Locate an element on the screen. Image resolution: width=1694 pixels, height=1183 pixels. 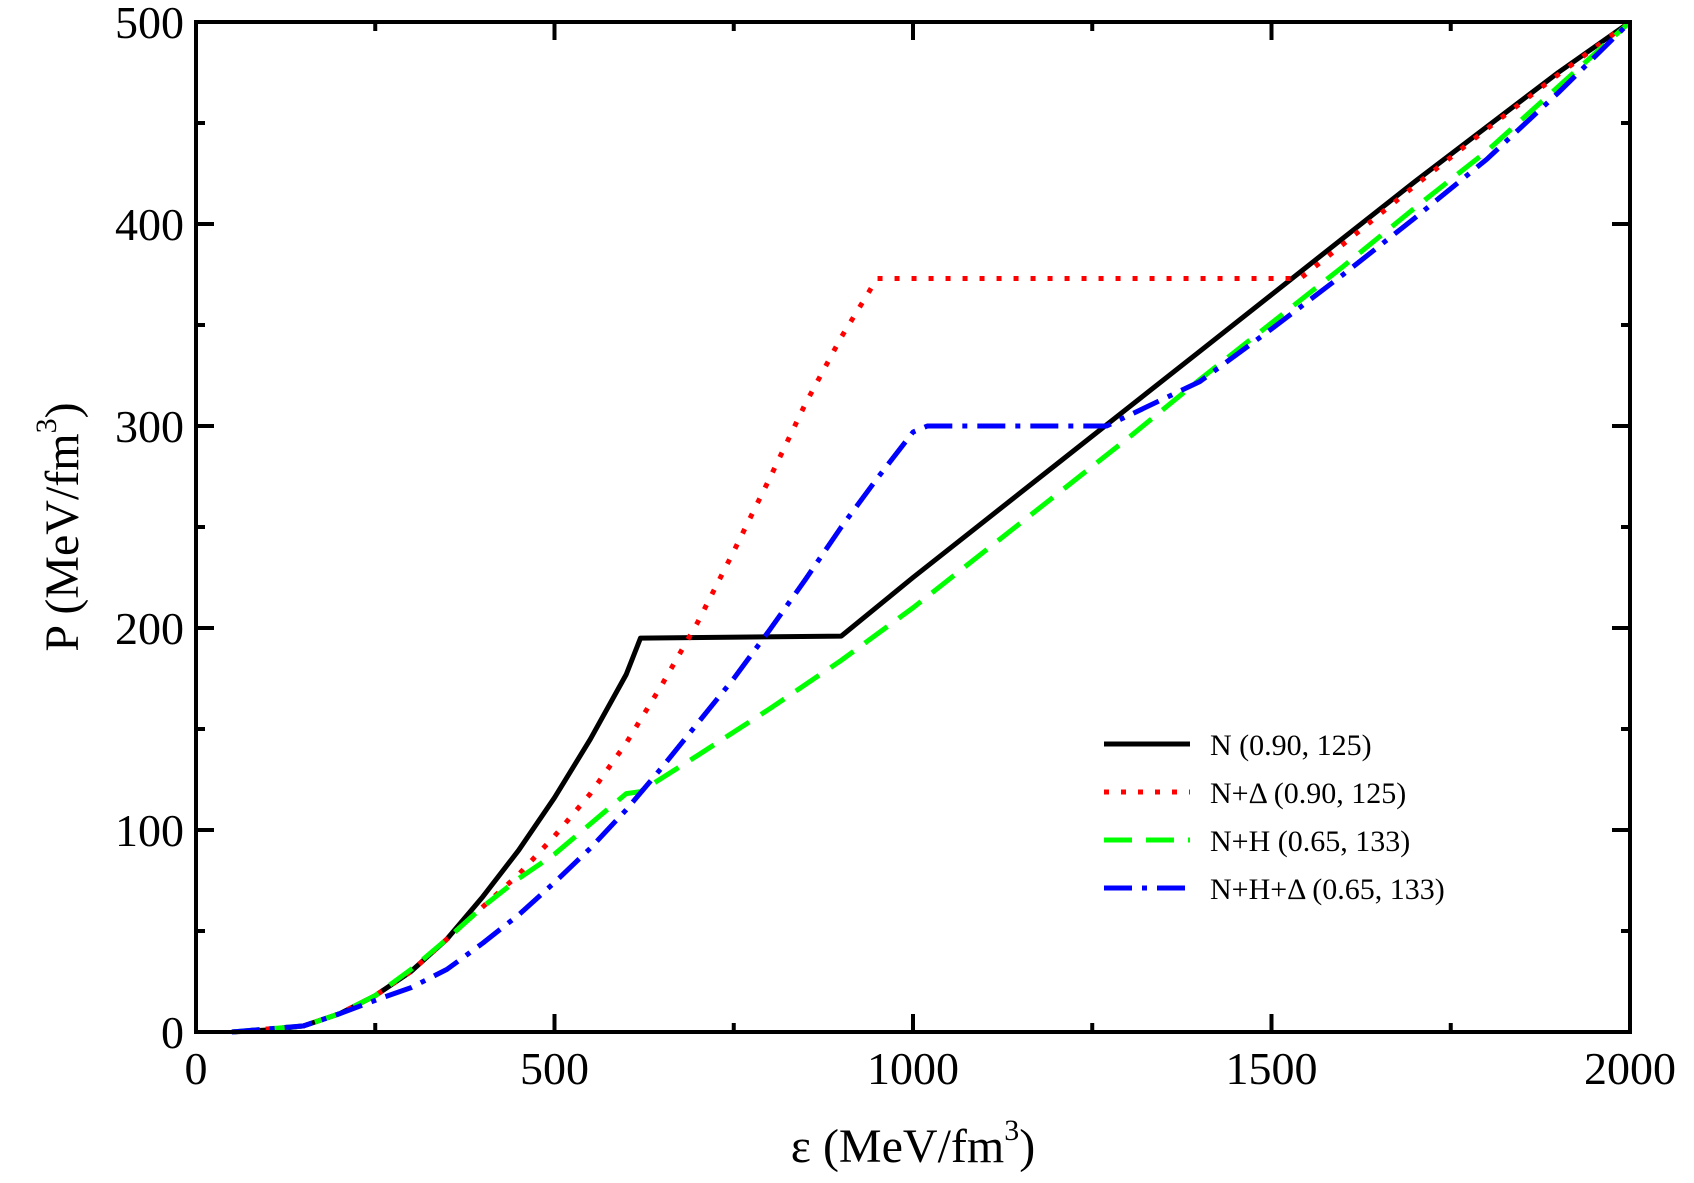
y-tick-label: 0 is located at coordinates (172, 1032).